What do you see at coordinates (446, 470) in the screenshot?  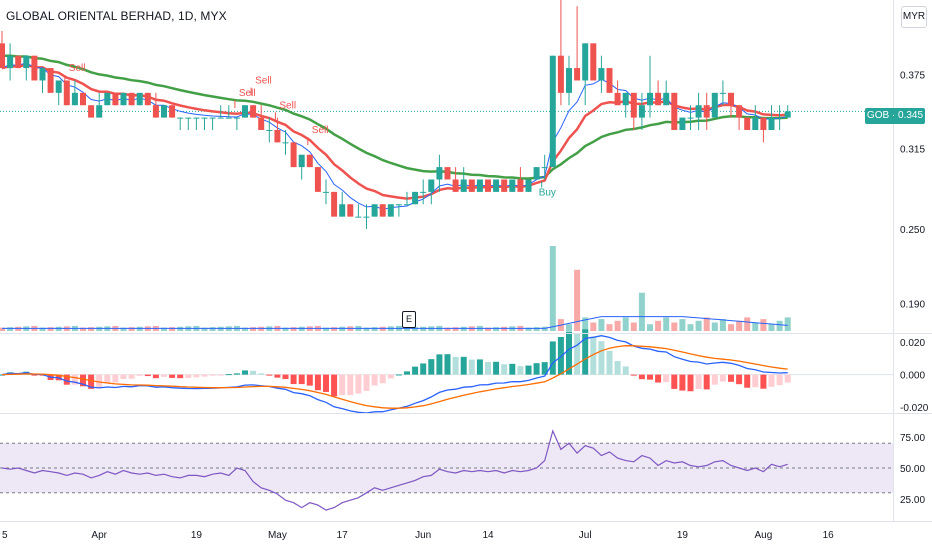 I see `rsi-panel` at bounding box center [446, 470].